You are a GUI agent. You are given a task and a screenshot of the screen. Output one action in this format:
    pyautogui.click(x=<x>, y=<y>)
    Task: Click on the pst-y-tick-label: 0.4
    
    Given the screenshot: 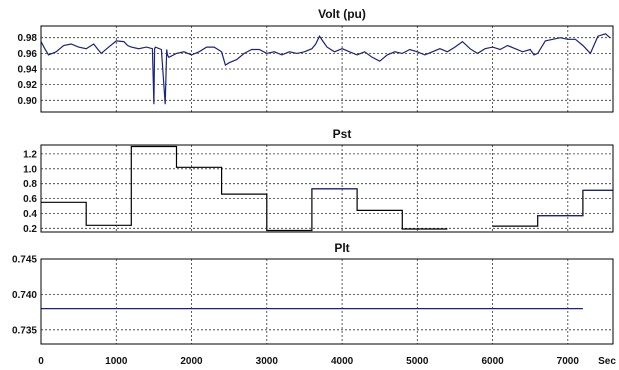 What is the action you would take?
    pyautogui.click(x=30, y=214)
    